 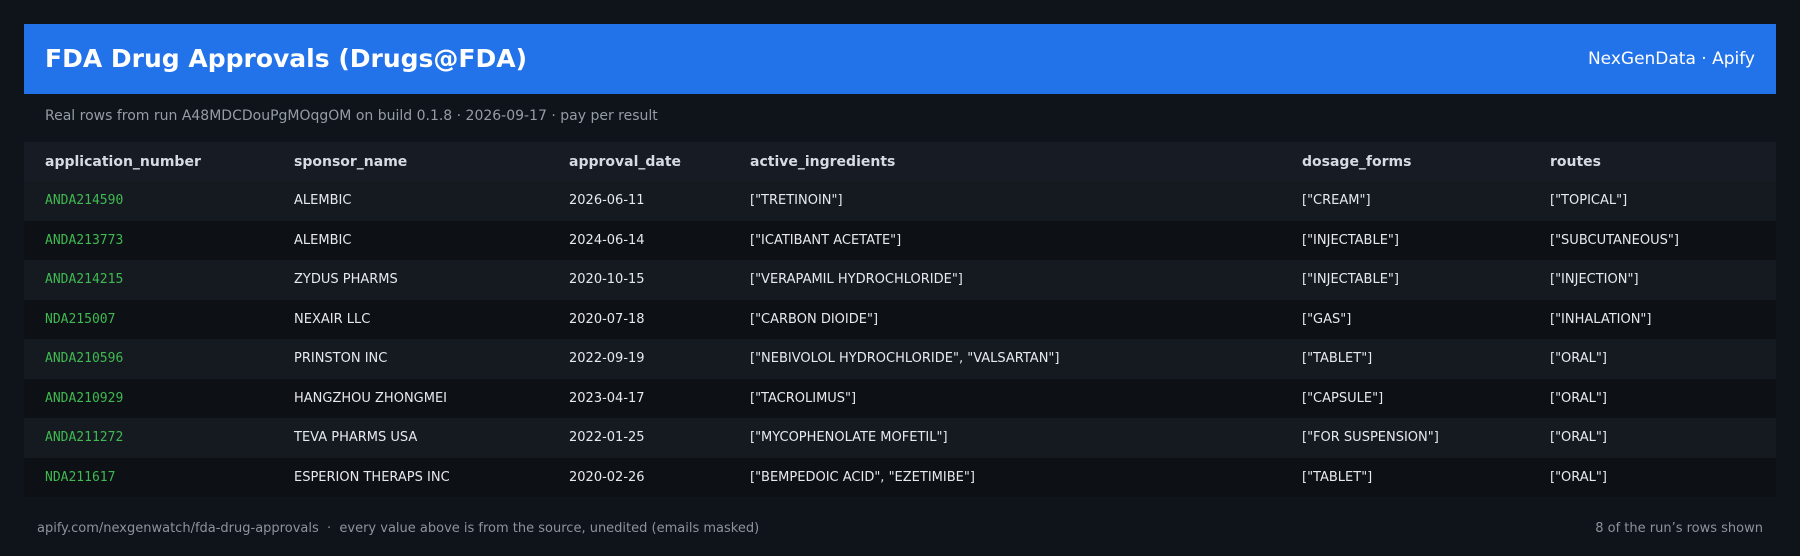 I want to click on column-header: sponsor_name, so click(x=351, y=161).